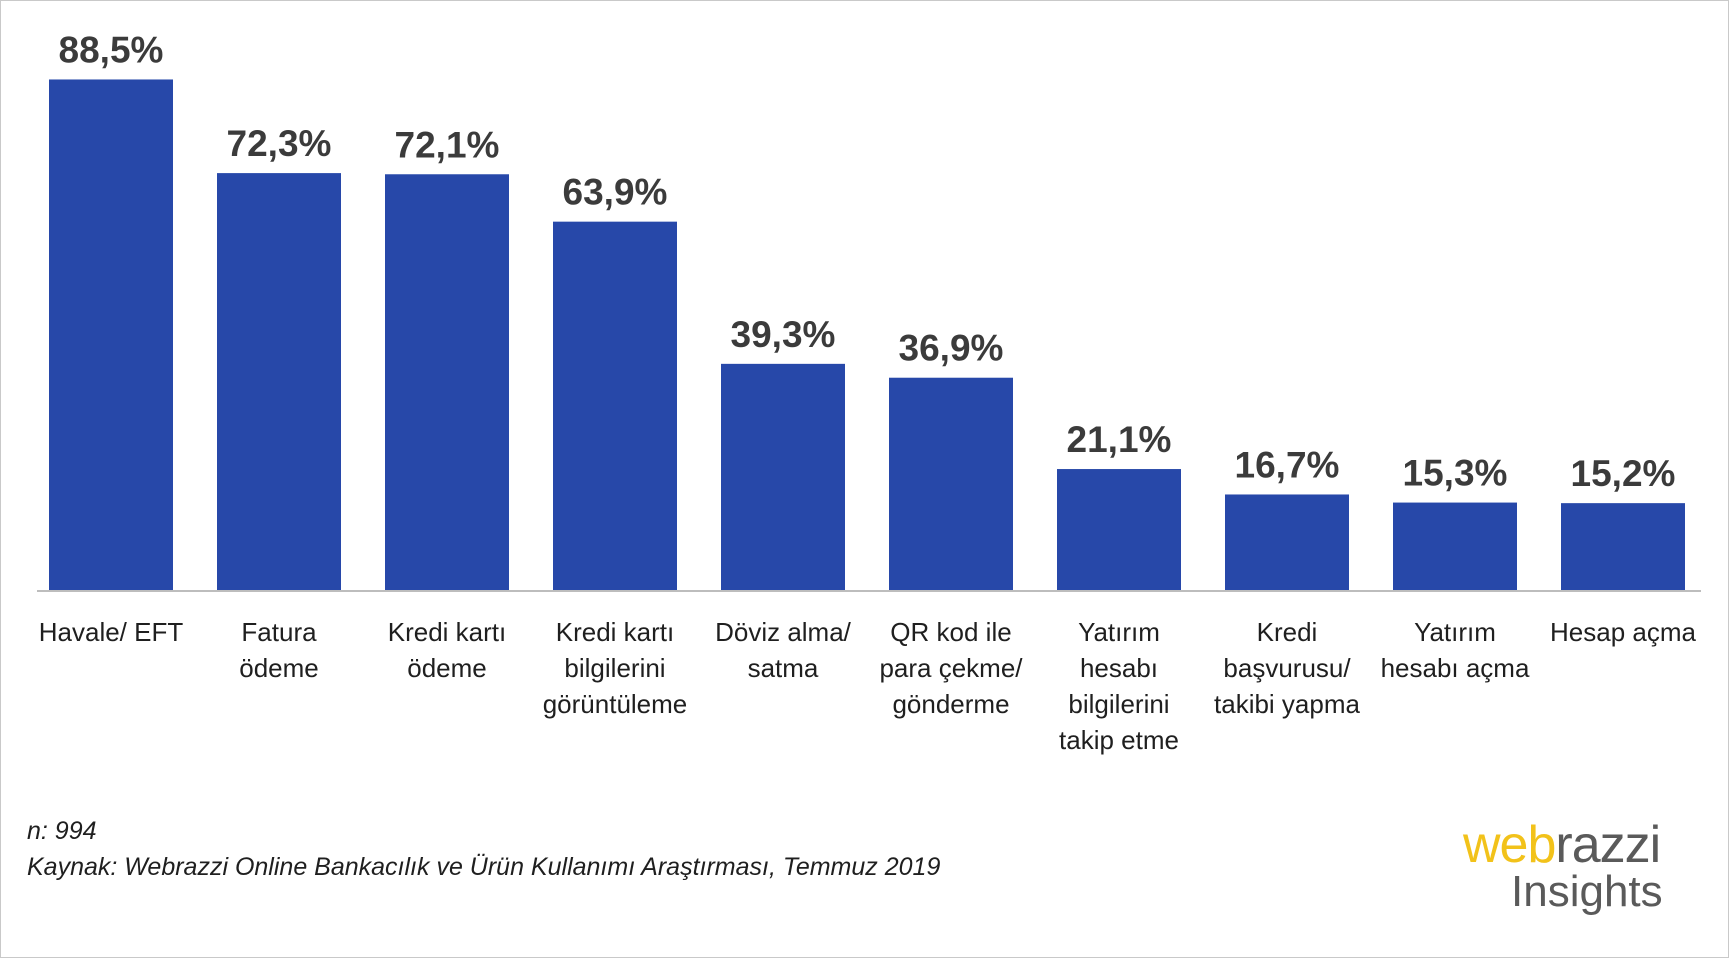 The width and height of the screenshot is (1729, 958). I want to click on bar-value-label-7: 21,1%, so click(1119, 439).